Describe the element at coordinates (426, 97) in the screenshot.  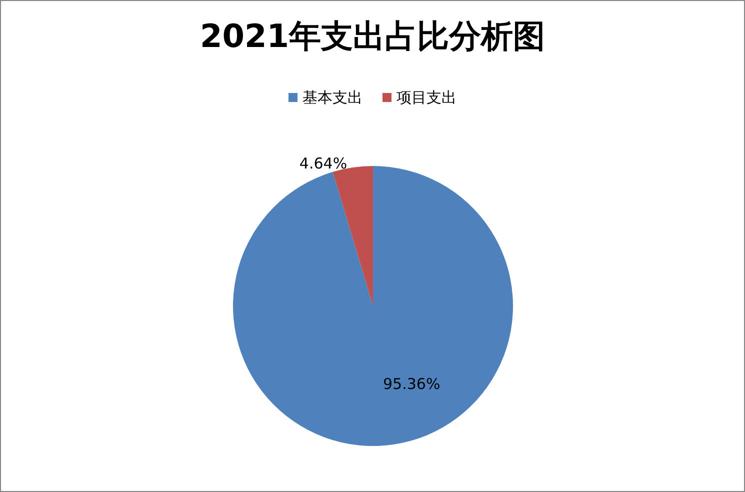
I see `legend-label: 项目支出` at that location.